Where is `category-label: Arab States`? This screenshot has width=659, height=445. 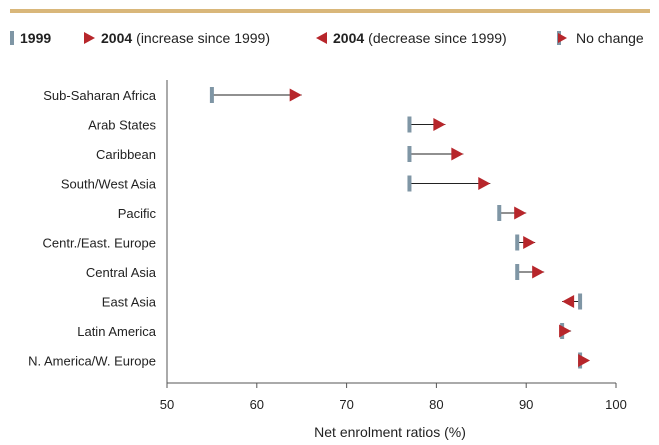 category-label: Arab States is located at coordinates (122, 125).